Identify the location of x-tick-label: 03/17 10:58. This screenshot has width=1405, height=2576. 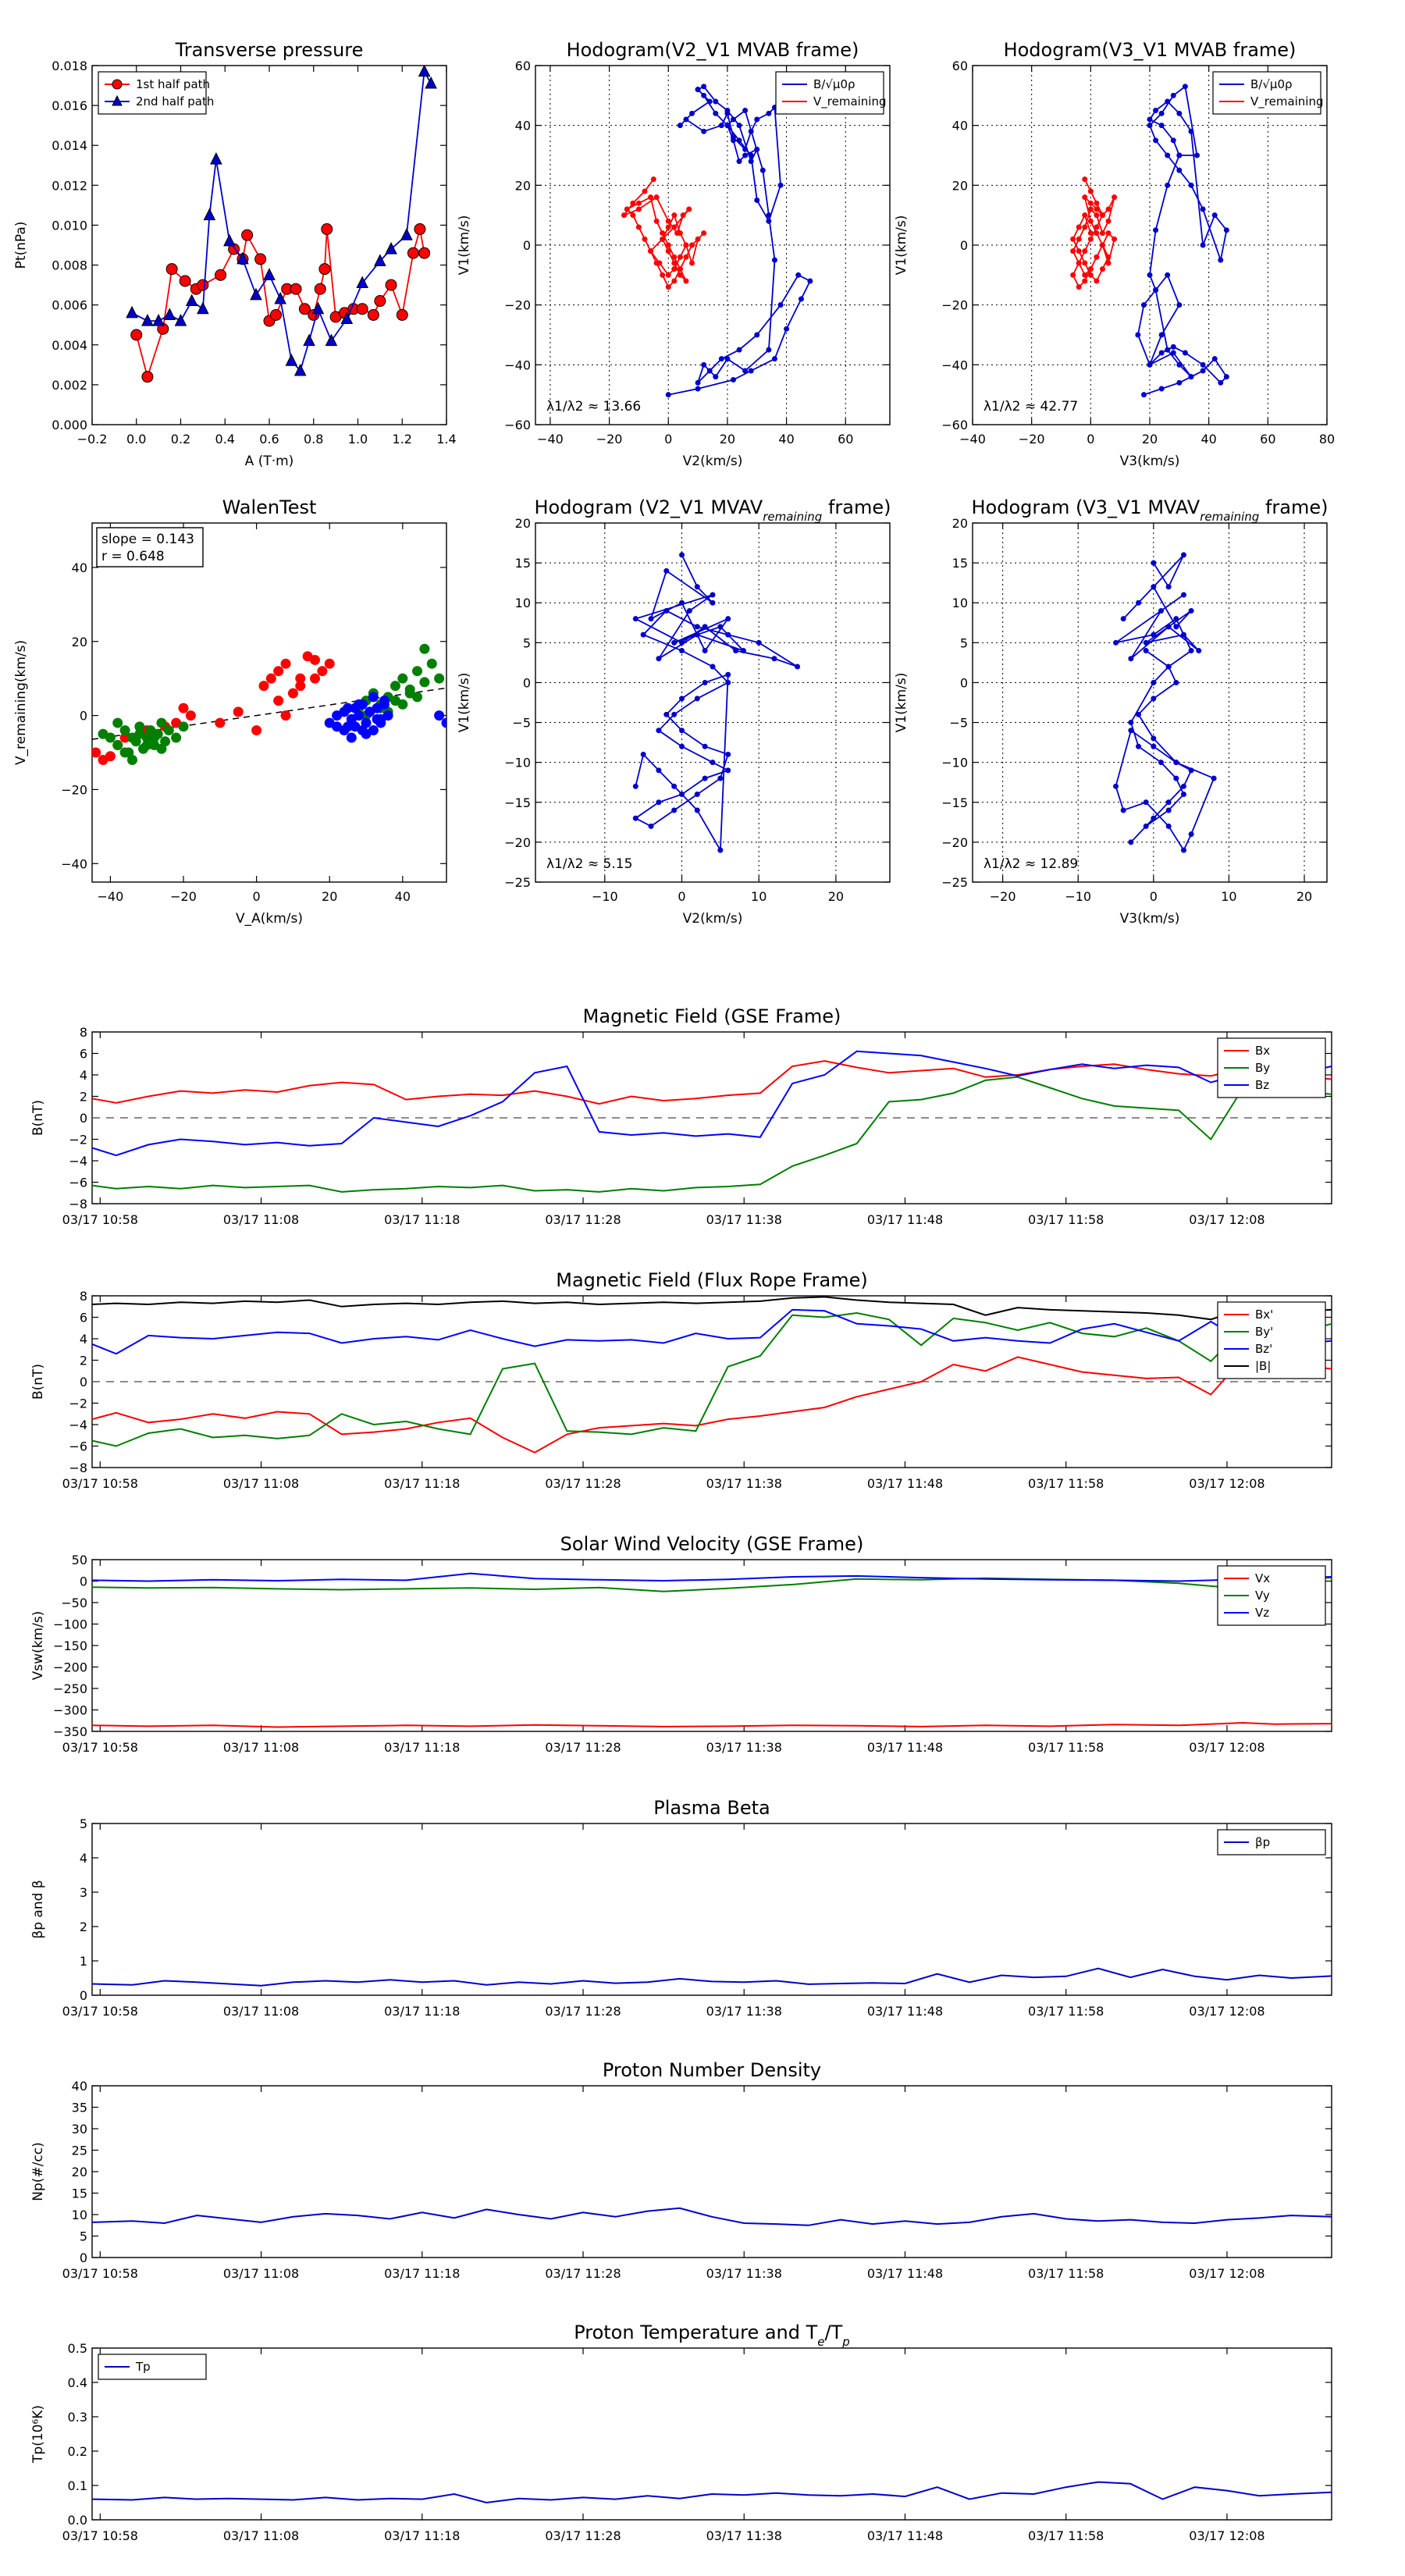
(100, 1483).